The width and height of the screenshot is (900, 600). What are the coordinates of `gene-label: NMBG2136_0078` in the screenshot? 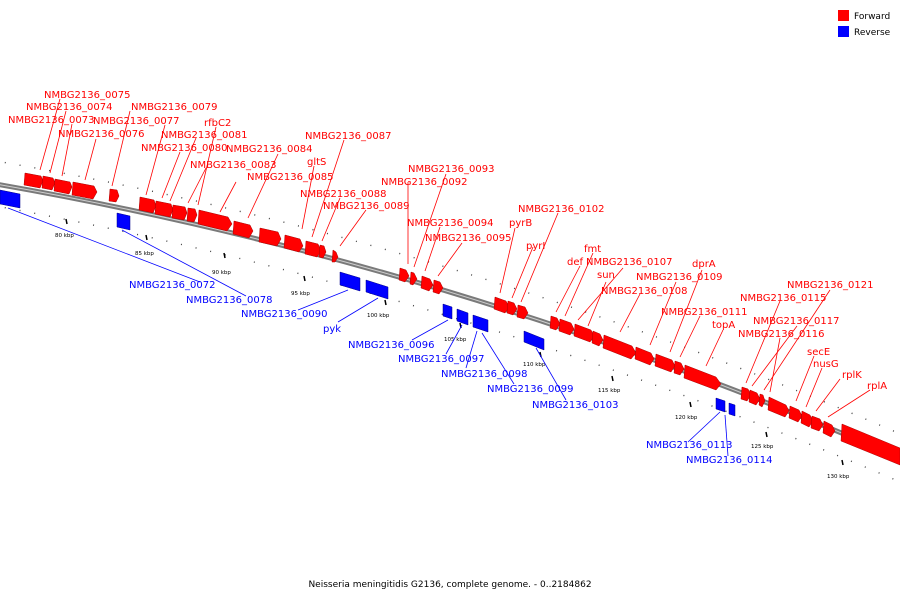 It's located at (229, 300).